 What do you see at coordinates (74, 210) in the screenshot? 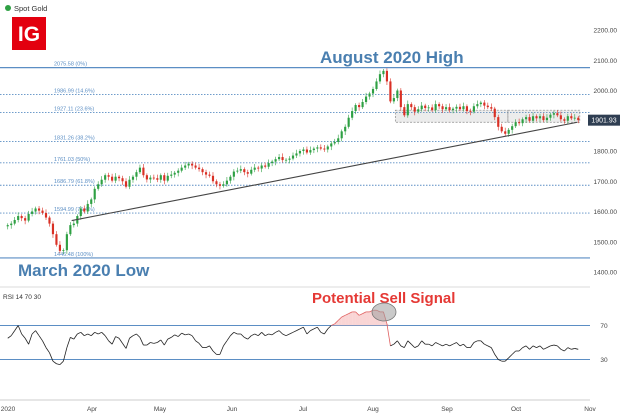
I see `fib-level-label: 1594.99 (76.4%)` at bounding box center [74, 210].